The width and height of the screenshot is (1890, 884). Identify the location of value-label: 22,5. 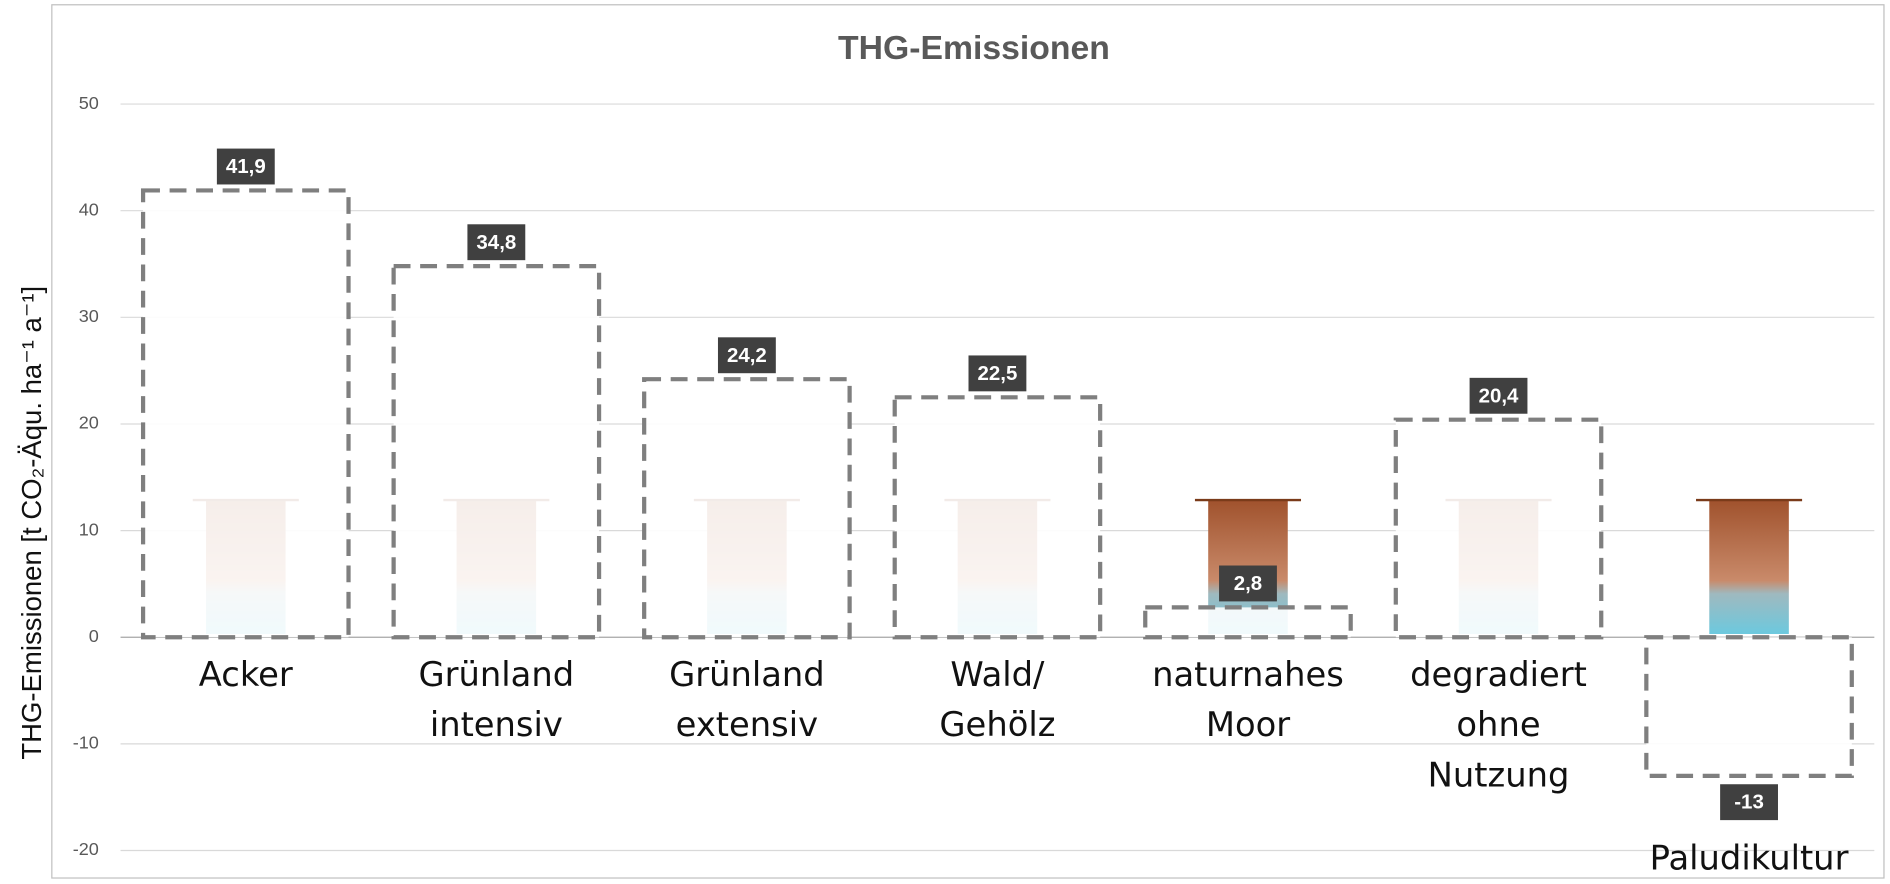
(997, 374).